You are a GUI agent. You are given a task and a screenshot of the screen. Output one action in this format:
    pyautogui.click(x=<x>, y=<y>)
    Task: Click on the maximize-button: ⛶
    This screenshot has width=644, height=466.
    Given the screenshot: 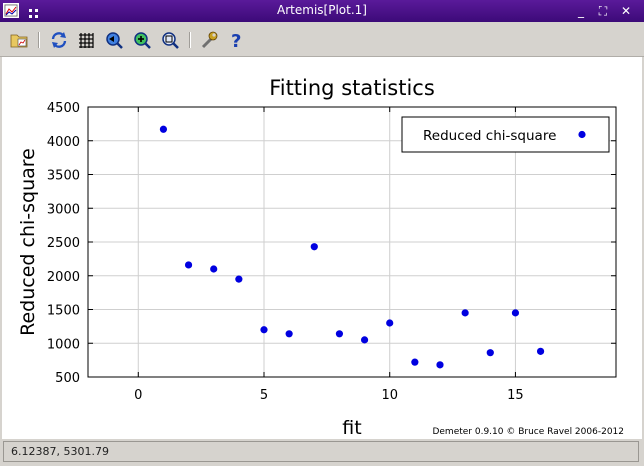 What is the action you would take?
    pyautogui.click(x=603, y=11)
    